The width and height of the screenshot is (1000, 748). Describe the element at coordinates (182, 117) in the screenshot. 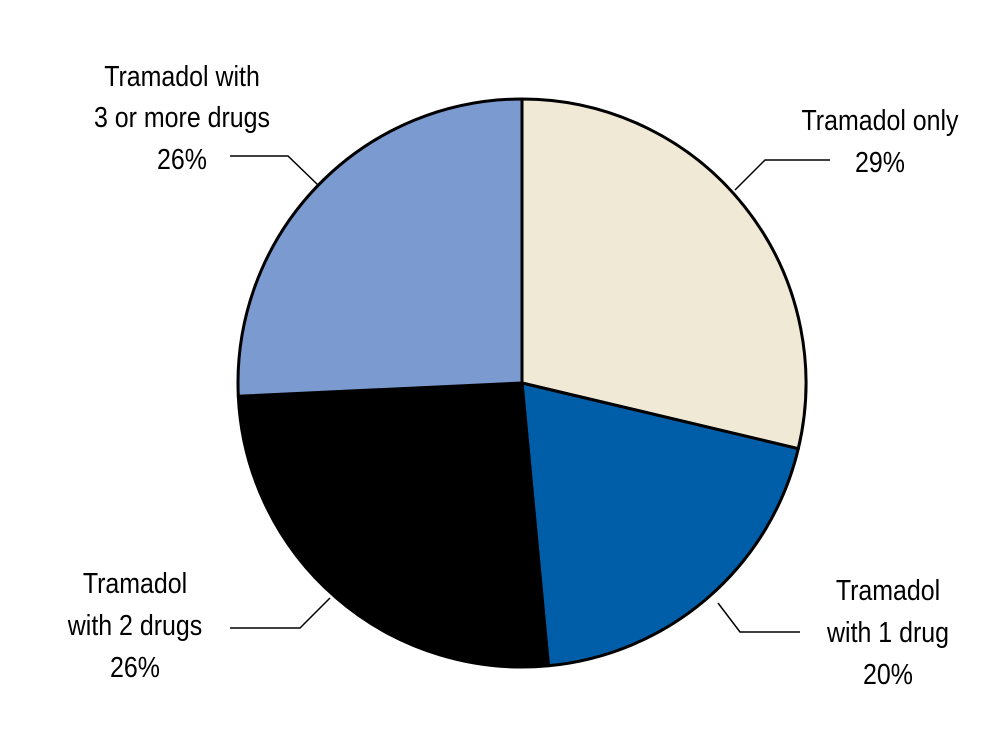

I see `slice-label: 3 or more drugs` at that location.